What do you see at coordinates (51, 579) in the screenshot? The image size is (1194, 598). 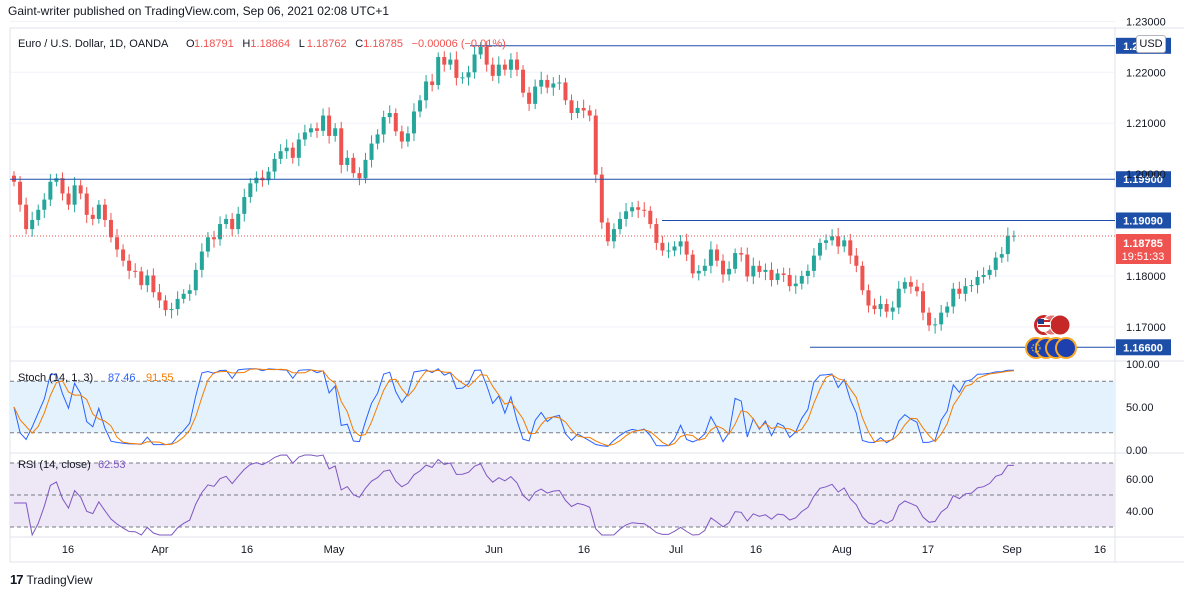 I see `tradingview-brand: 17 TradingView` at bounding box center [51, 579].